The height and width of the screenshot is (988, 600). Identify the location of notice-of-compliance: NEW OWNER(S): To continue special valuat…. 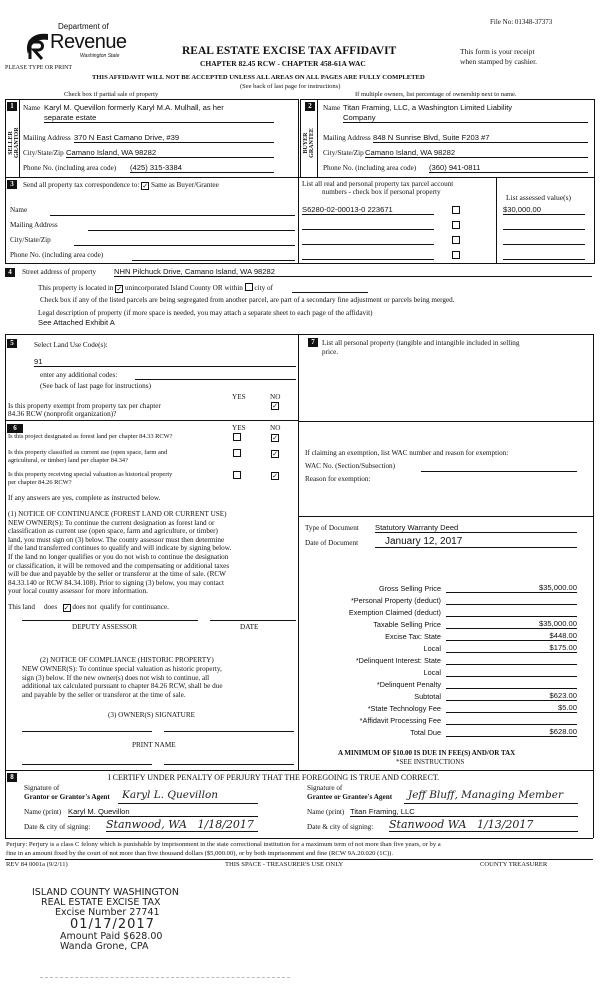
(122, 682).